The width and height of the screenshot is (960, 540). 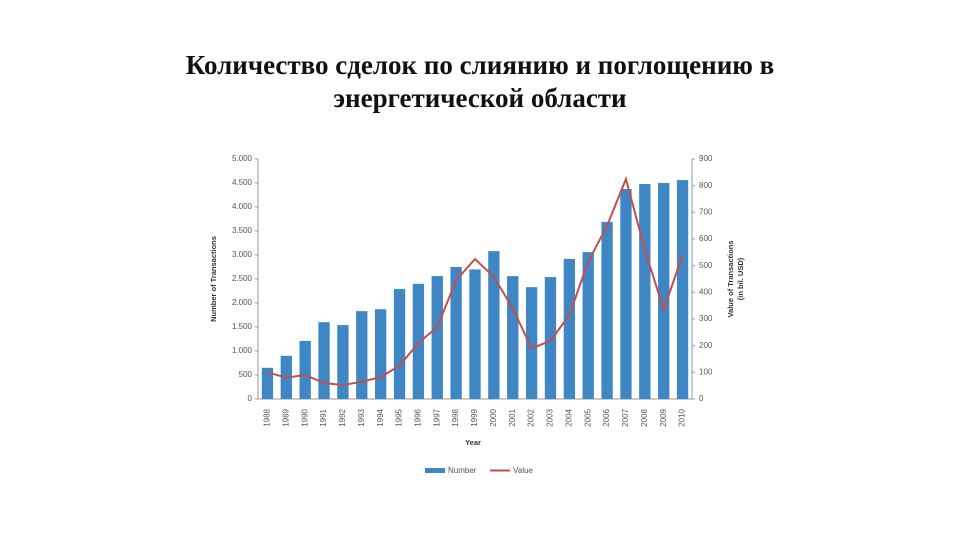 I want to click on y2-tick-label: 900, so click(x=706, y=158).